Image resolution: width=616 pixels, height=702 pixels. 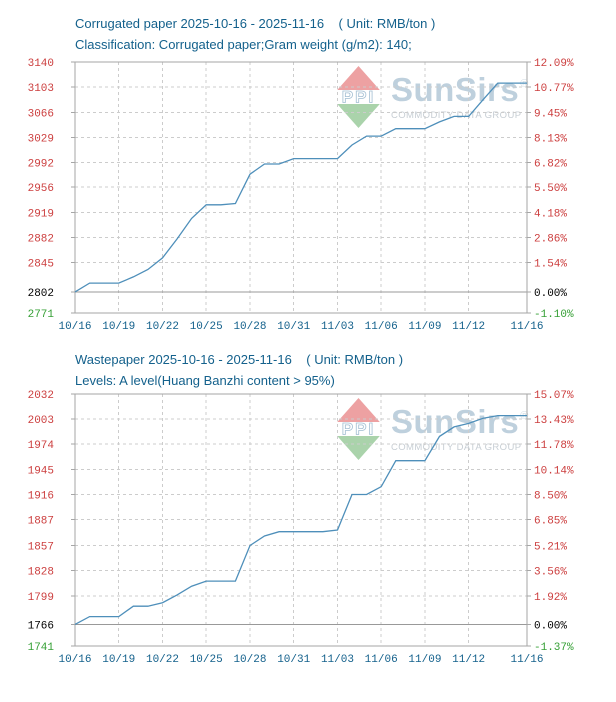 I want to click on y-axis-percent-label: 6.85%, so click(x=550, y=522).